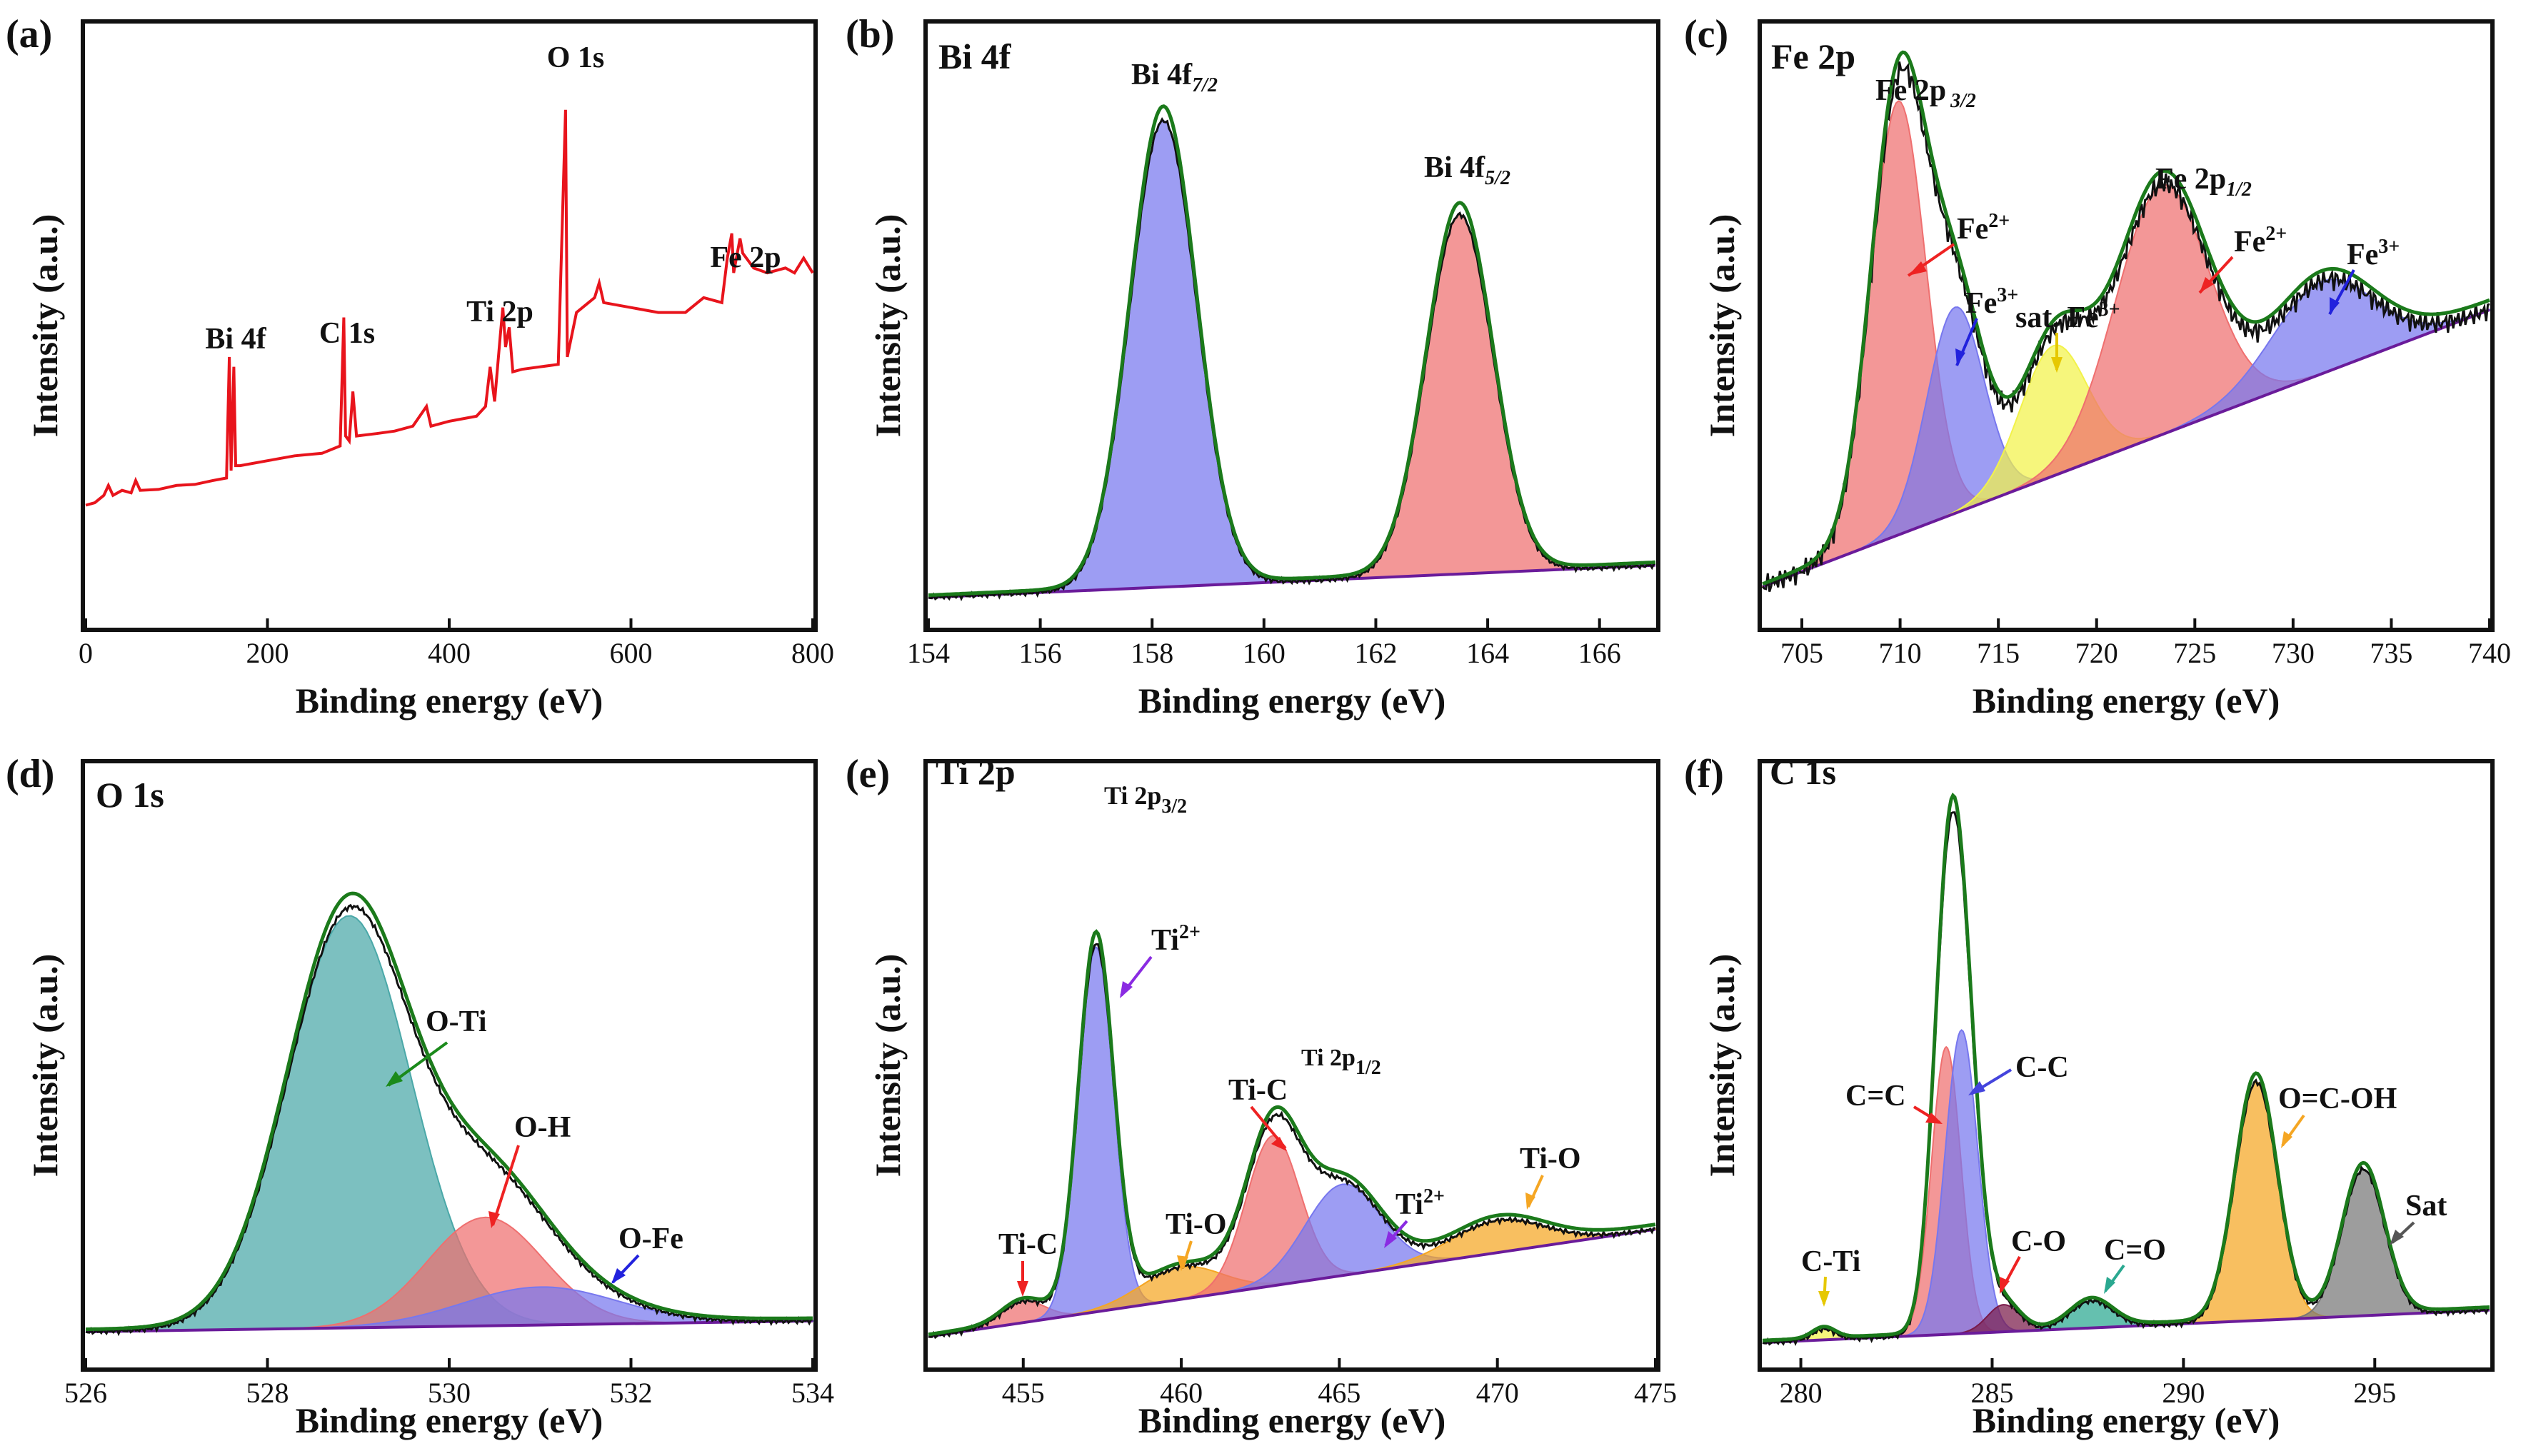 The image size is (2521, 1456). Describe the element at coordinates (2096, 653) in the screenshot. I see `x-tick-label: 720` at that location.